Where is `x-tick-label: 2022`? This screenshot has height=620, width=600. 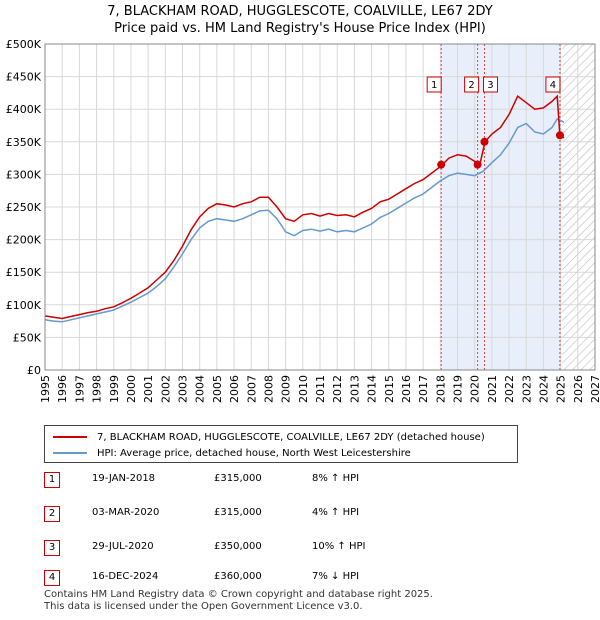 x-tick-label: 2022 is located at coordinates (509, 389).